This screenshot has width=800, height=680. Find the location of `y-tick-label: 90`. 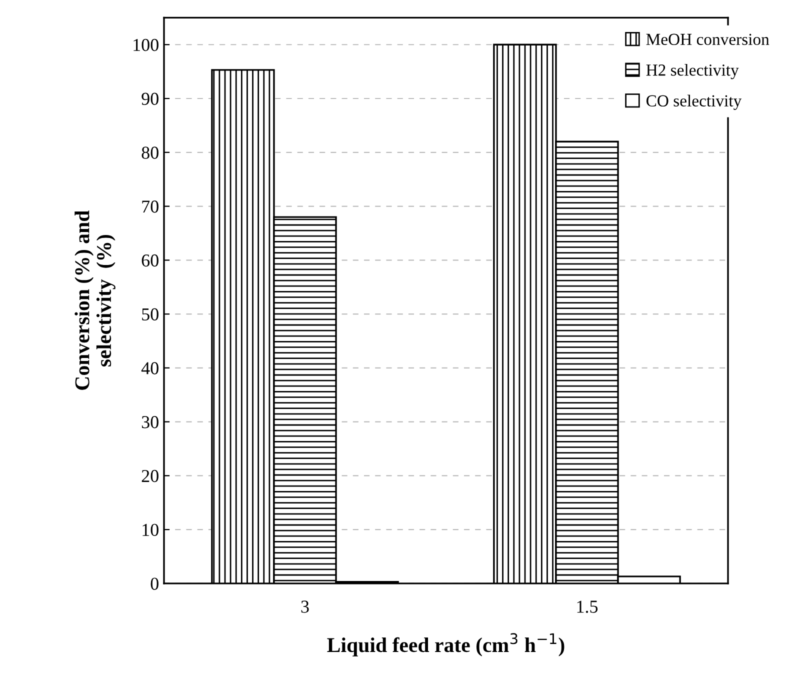

y-tick-label: 90 is located at coordinates (150, 98).